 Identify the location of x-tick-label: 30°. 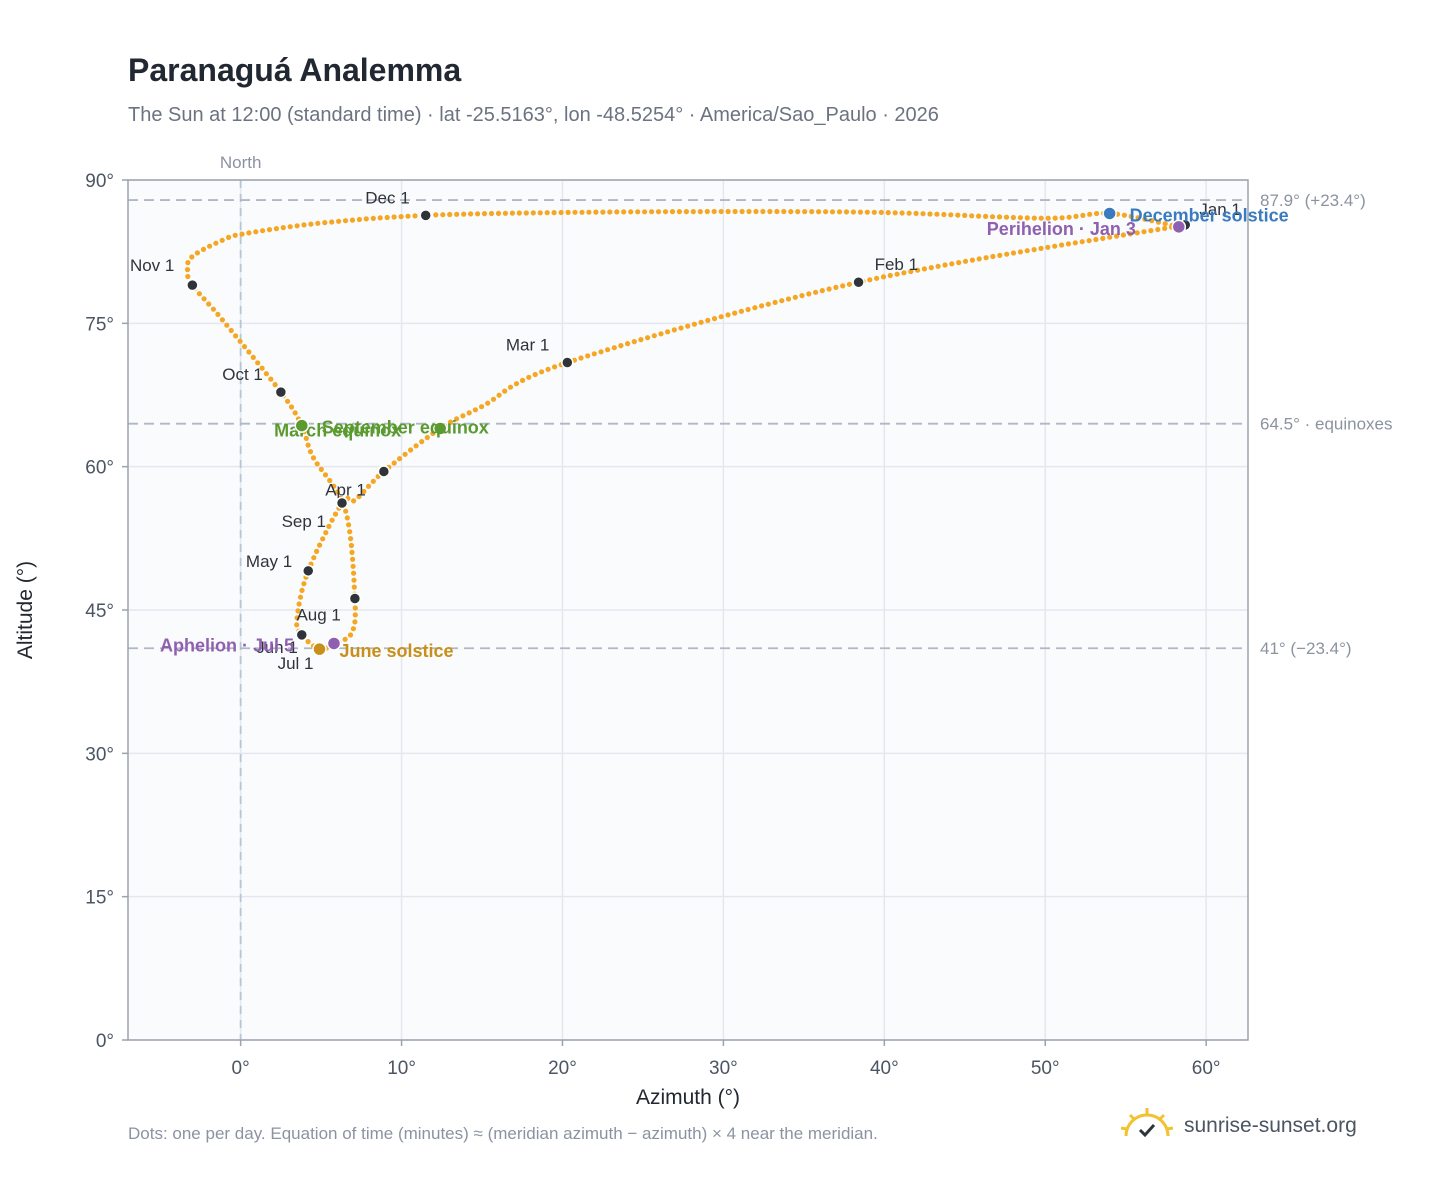
(723, 1068).